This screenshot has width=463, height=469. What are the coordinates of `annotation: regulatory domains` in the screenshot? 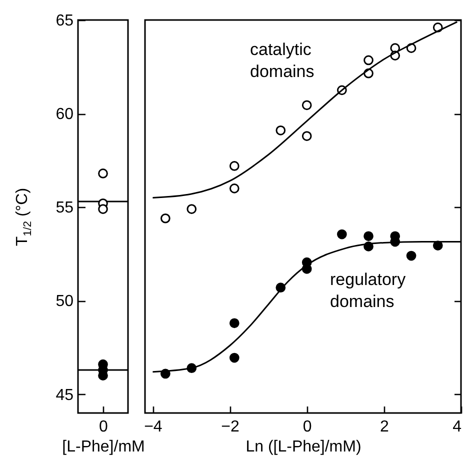 It's located at (368, 290).